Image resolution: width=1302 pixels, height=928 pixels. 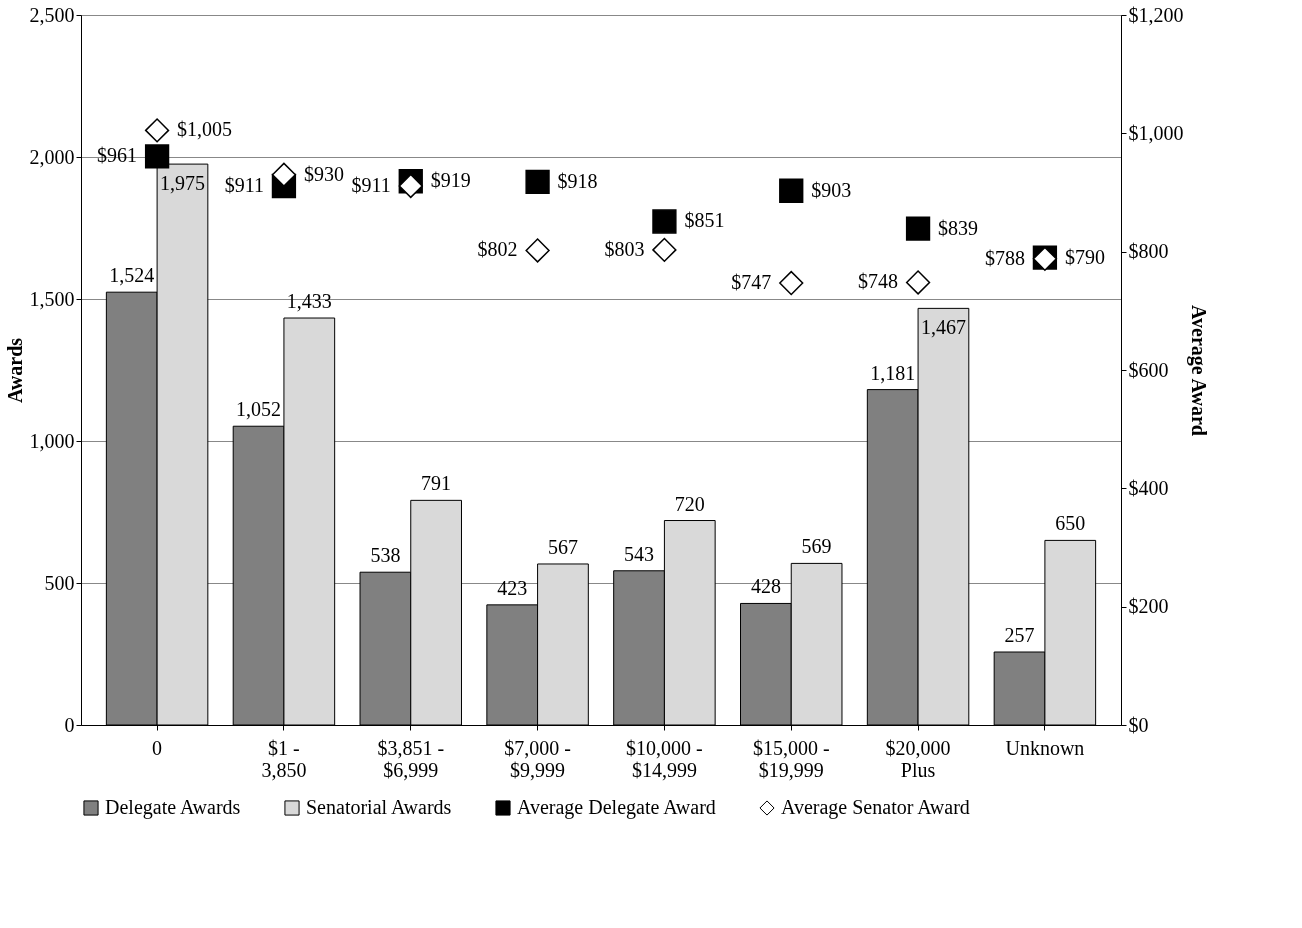 What do you see at coordinates (450, 180) in the screenshot?
I see `data-label: $919` at bounding box center [450, 180].